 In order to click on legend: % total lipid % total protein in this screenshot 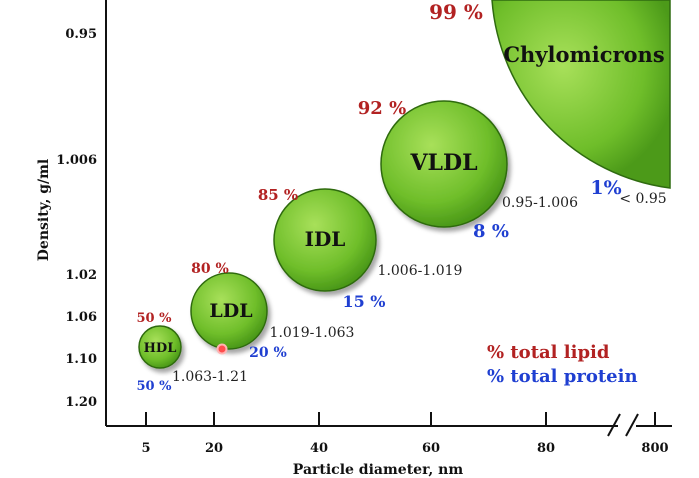, I will do `click(562, 364)`.